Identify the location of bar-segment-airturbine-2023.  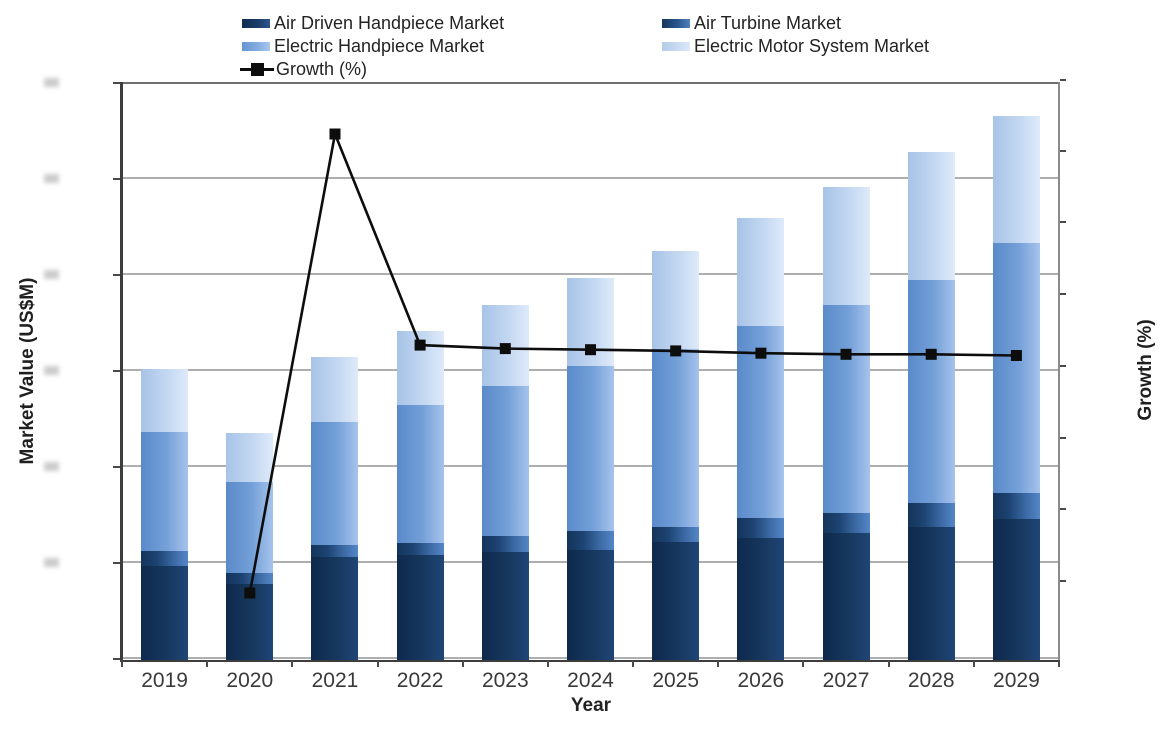
(505, 544).